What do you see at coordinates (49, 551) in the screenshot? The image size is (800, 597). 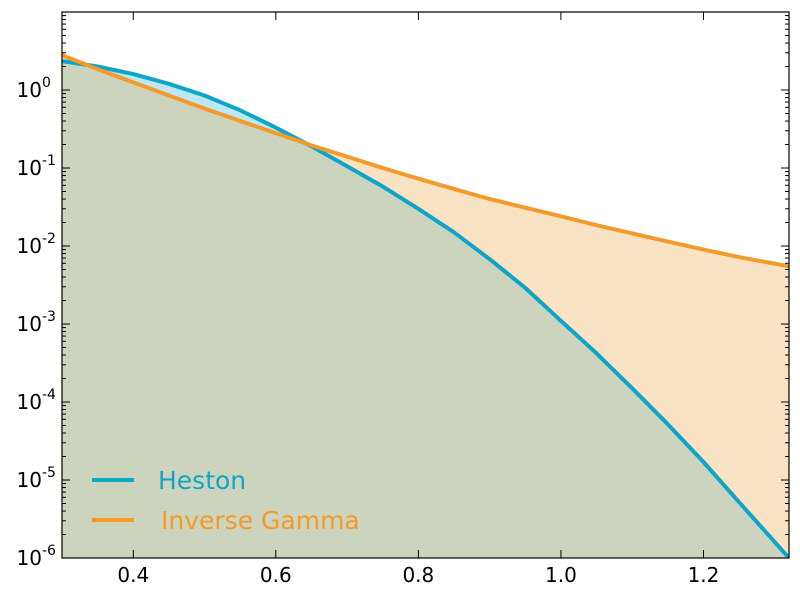 I see `y-tick-exponent: -6` at bounding box center [49, 551].